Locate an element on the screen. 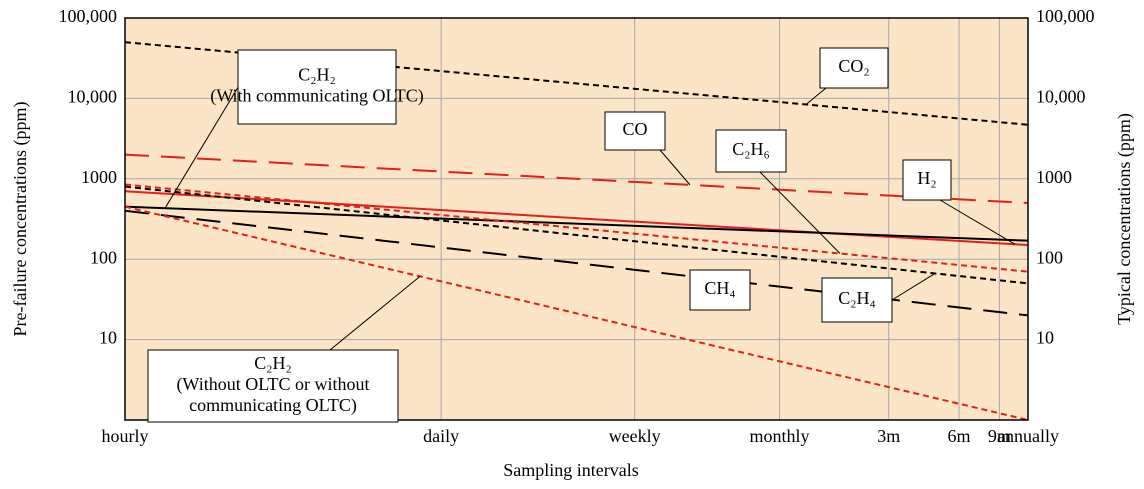  series-note: communicating OLTC) is located at coordinates (273, 405).